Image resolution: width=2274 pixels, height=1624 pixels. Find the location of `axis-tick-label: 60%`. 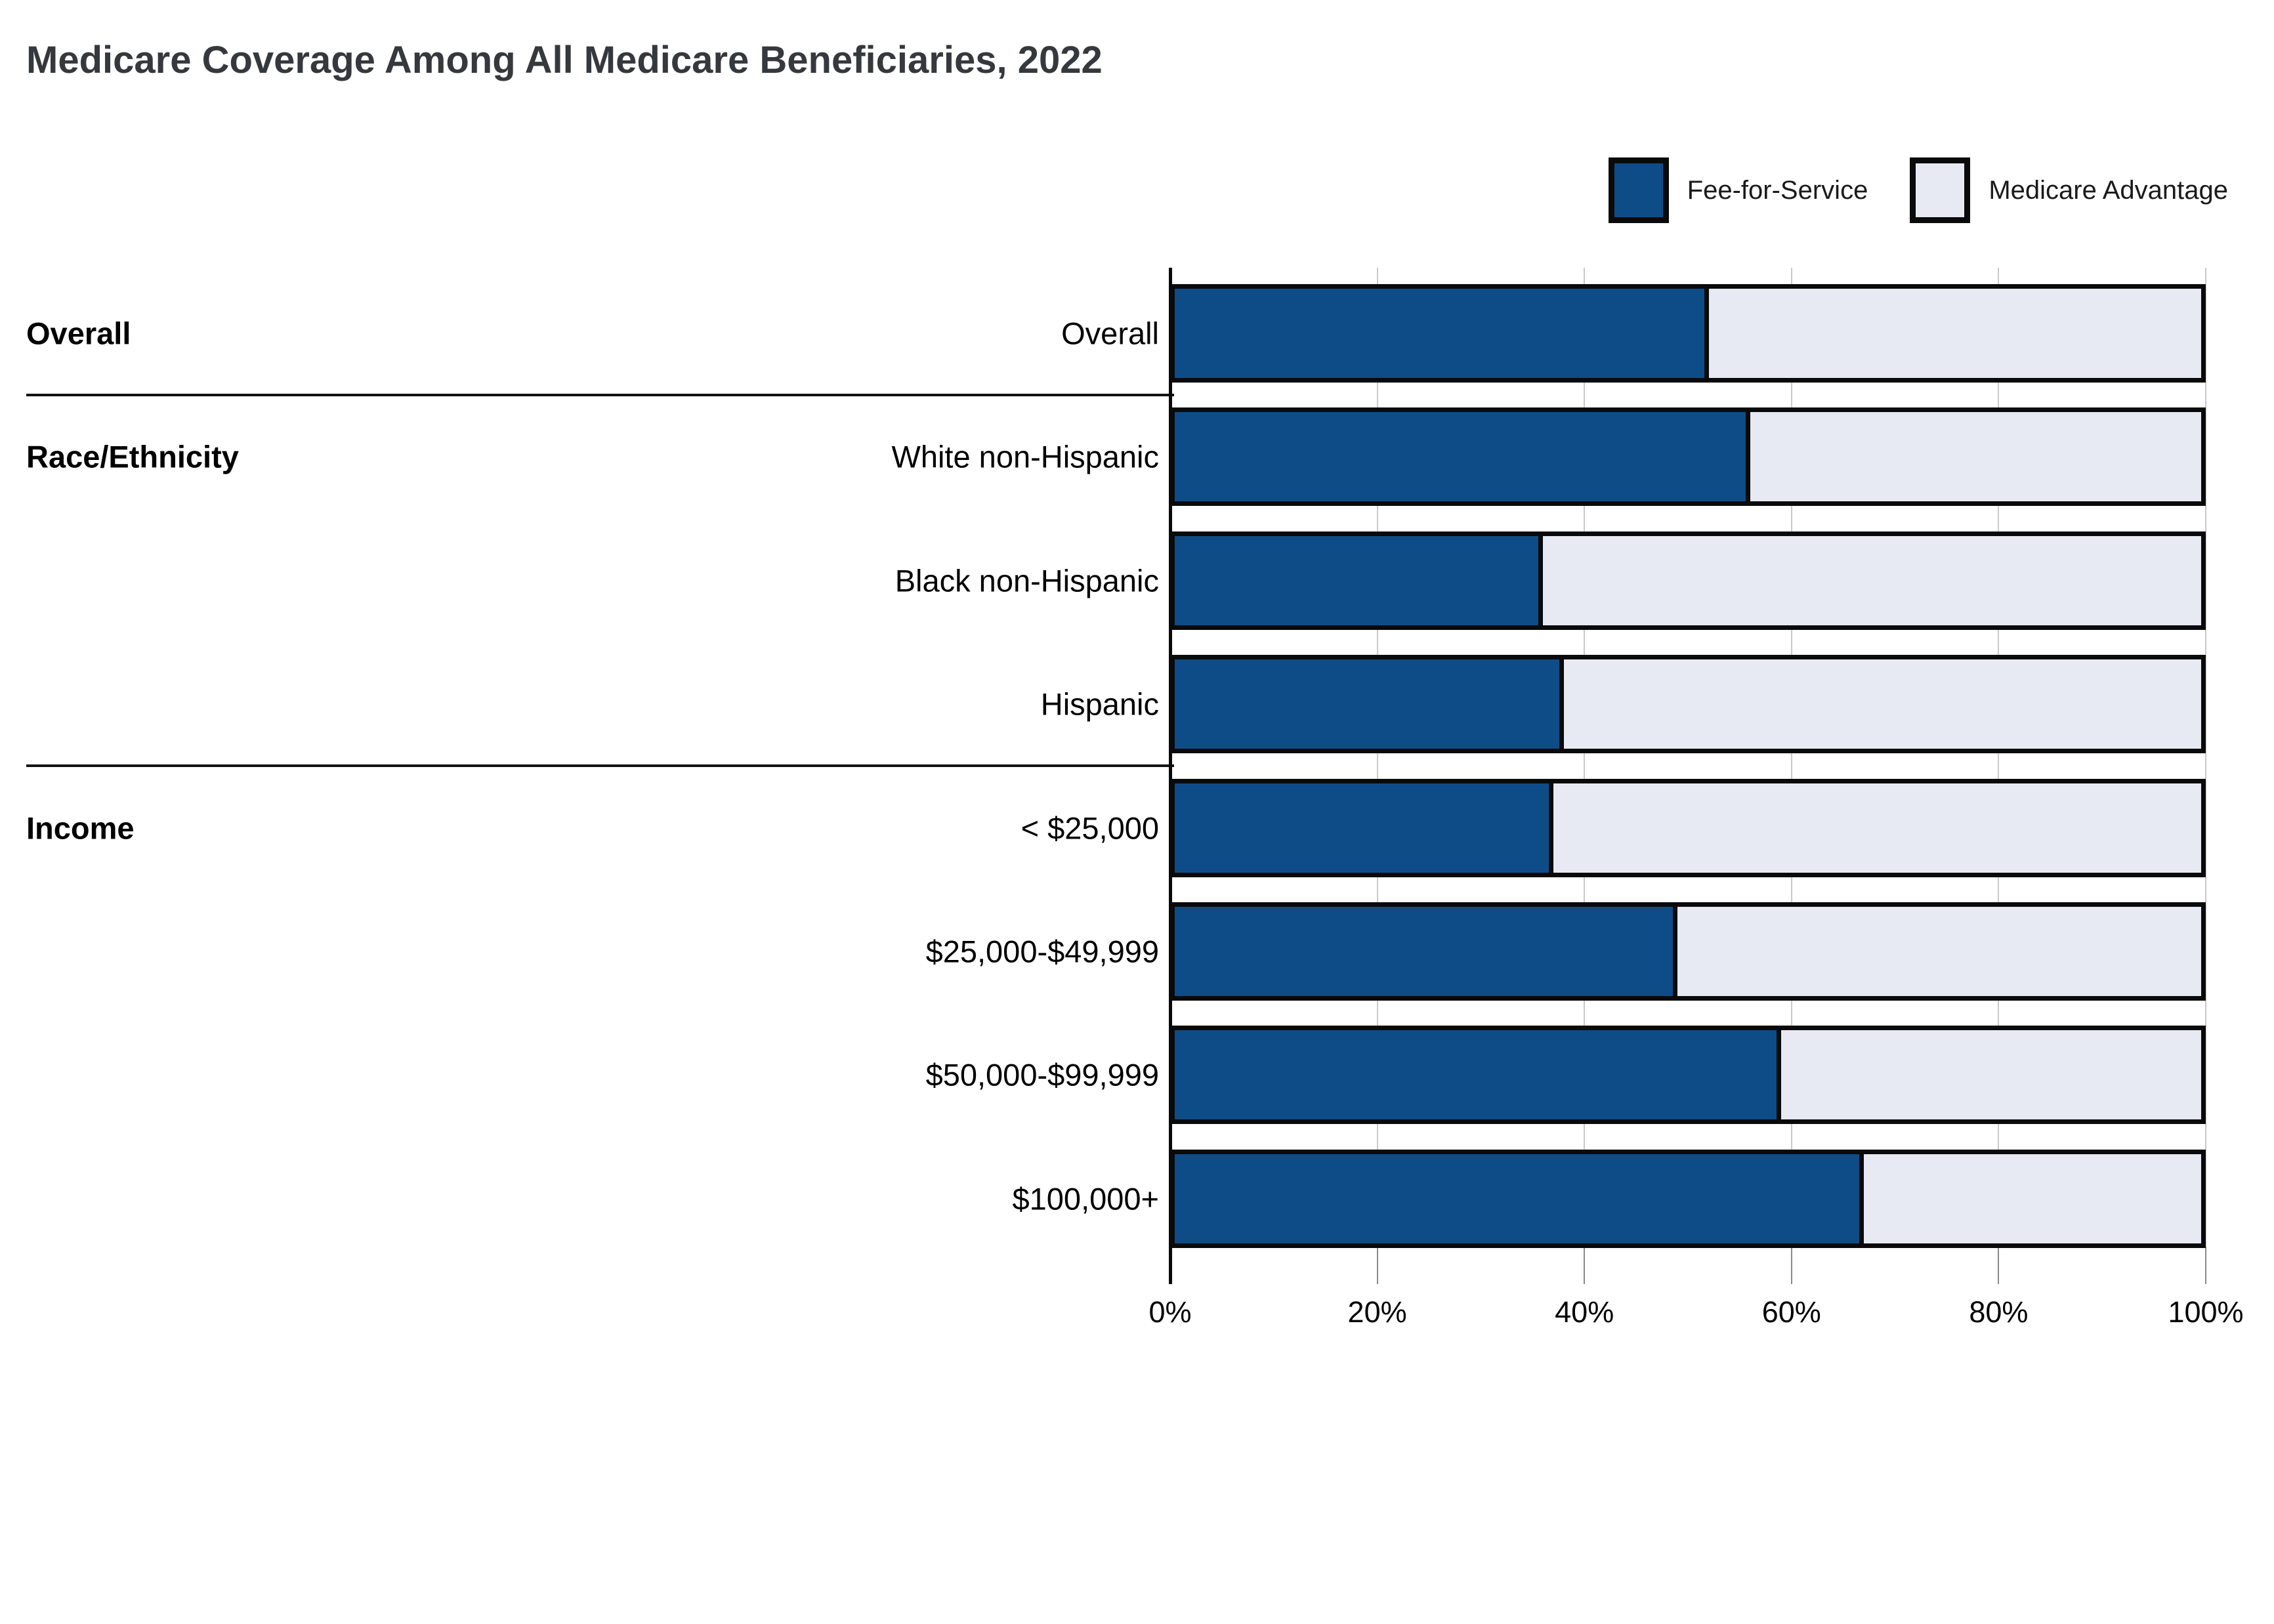

axis-tick-label: 60% is located at coordinates (1791, 1312).